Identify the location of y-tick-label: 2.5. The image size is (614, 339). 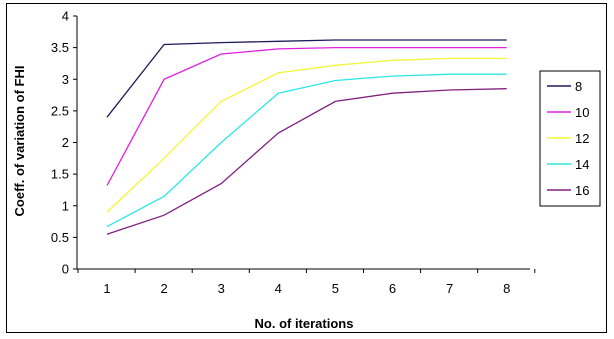
(60, 110).